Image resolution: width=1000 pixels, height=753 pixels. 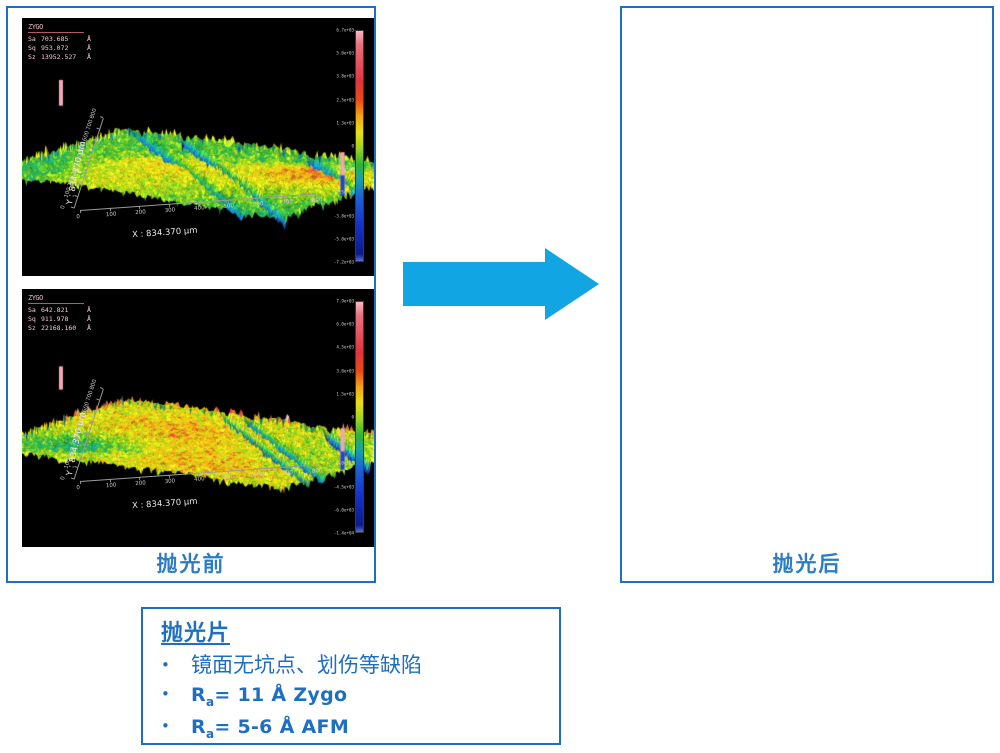 I want to click on note-item-text: 镜面无坑点、划伤等缺陷, so click(x=306, y=665).